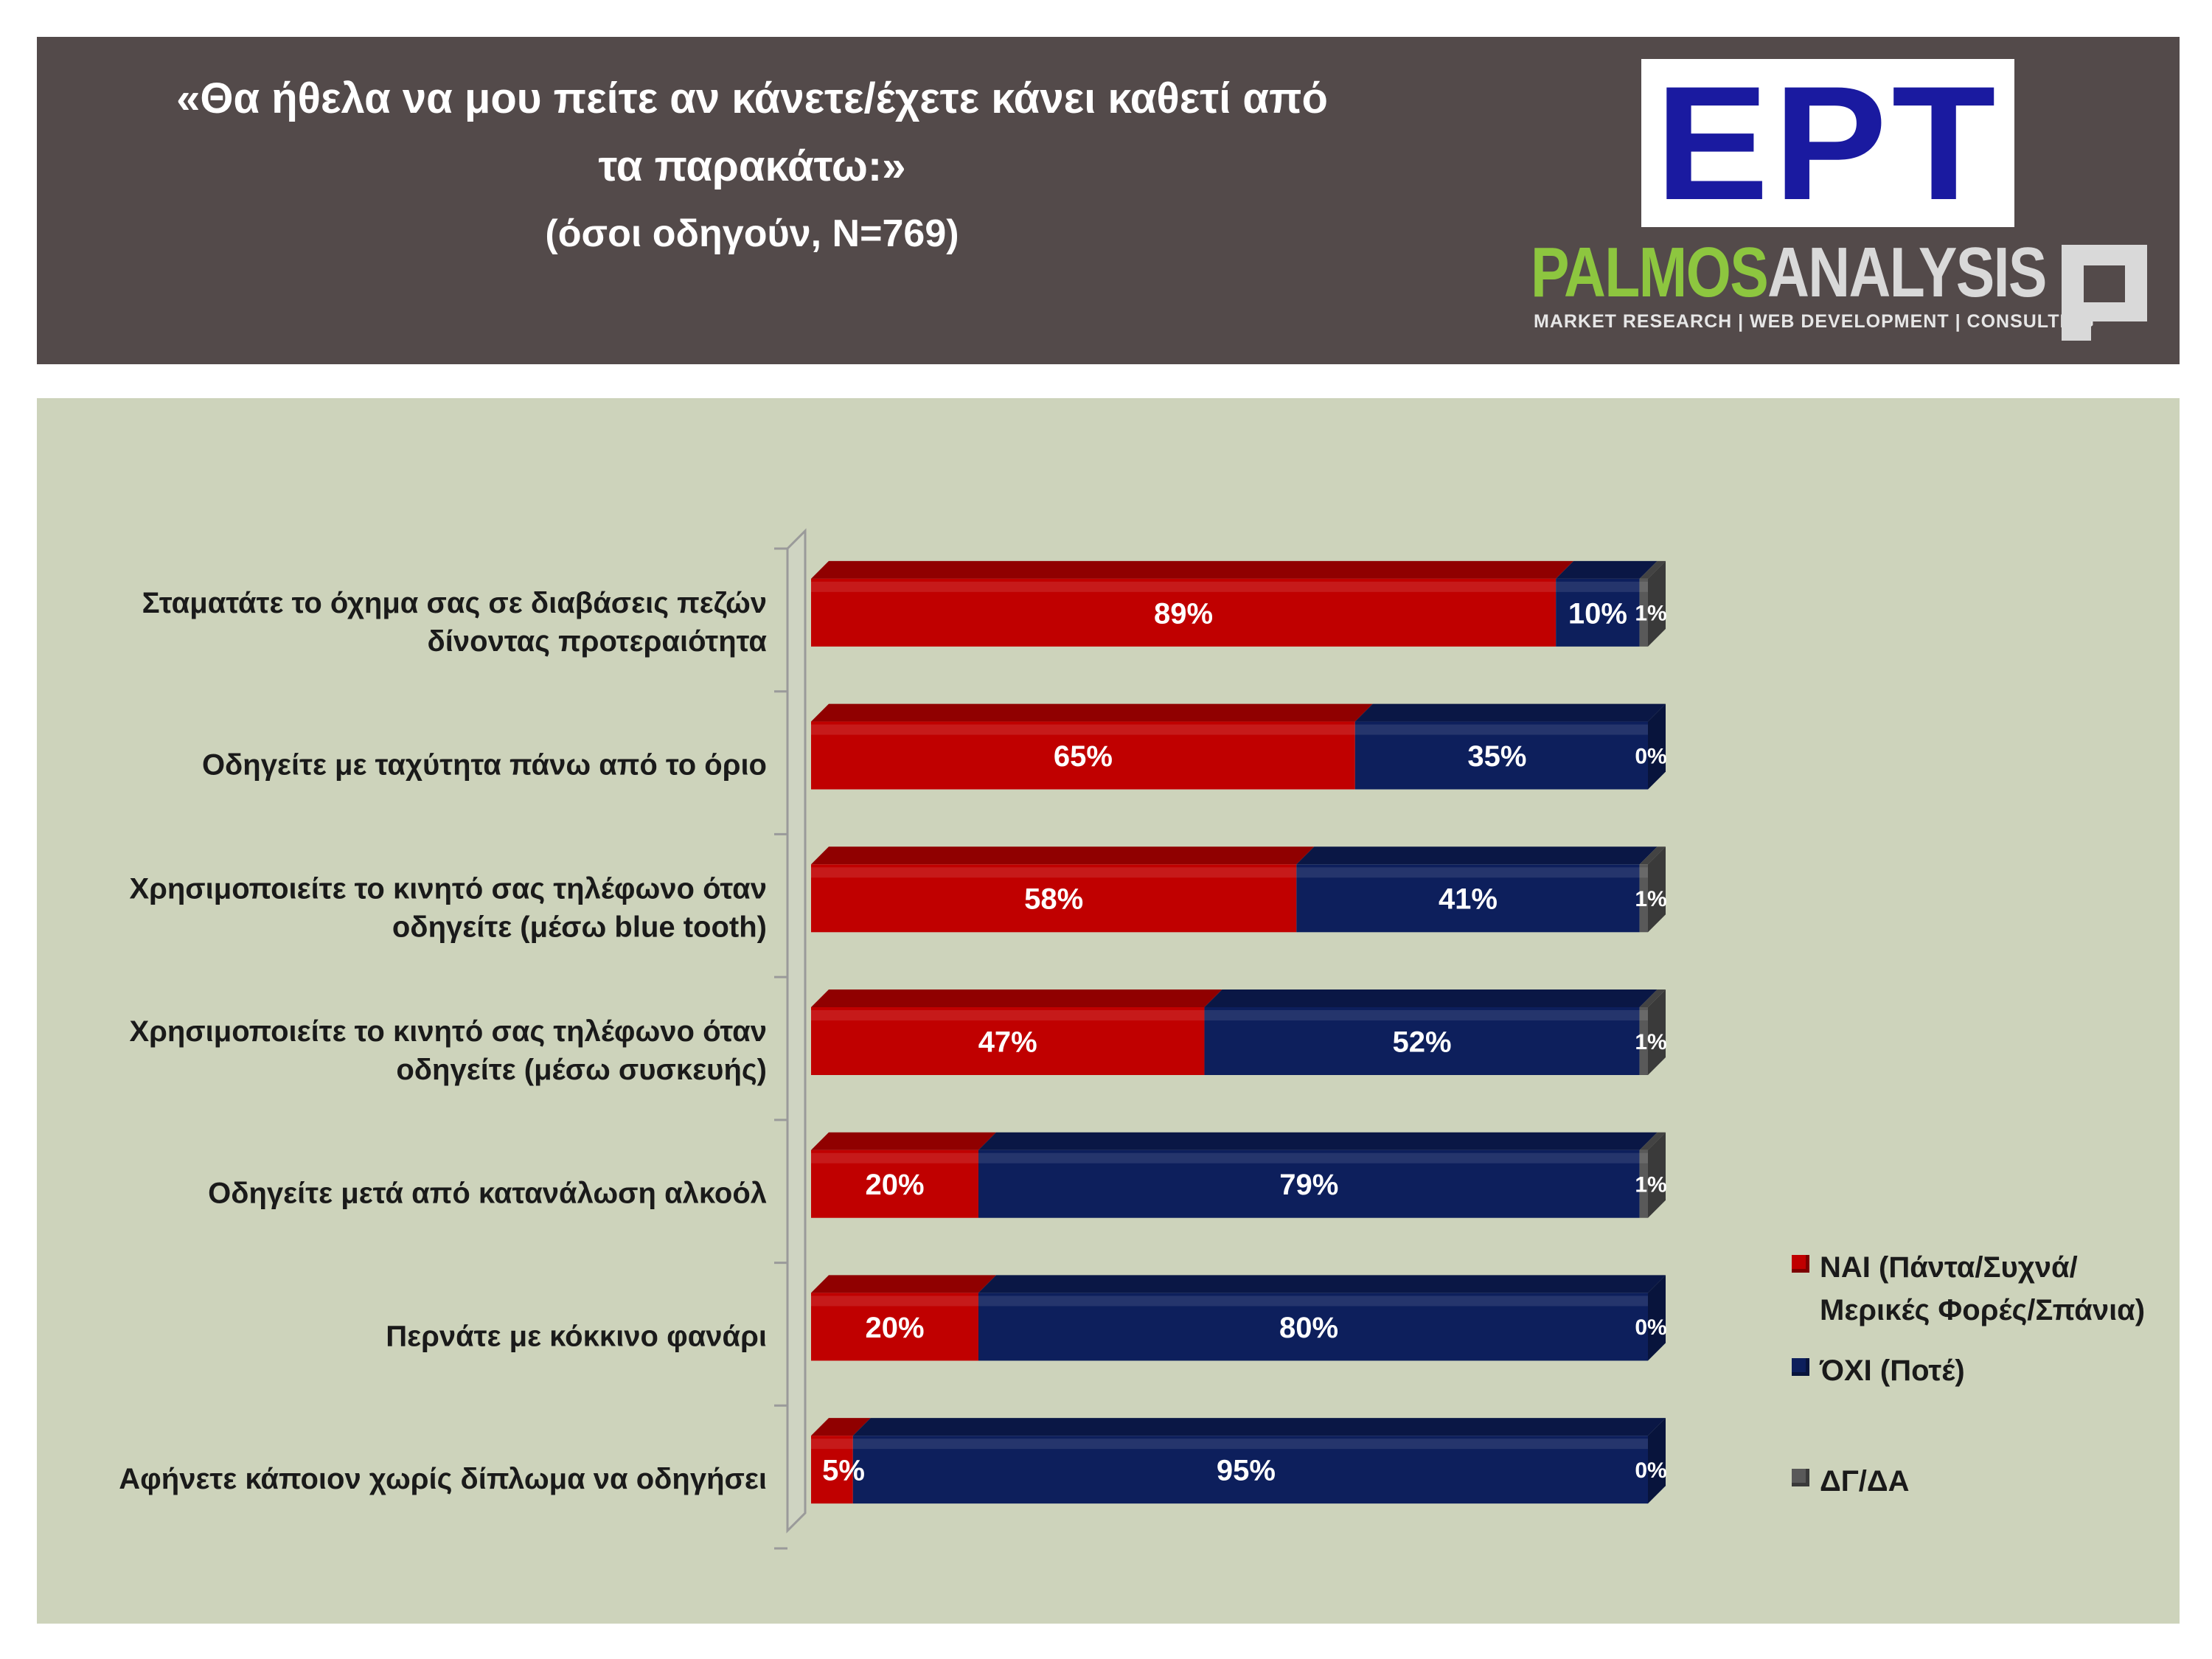 Image resolution: width=2212 pixels, height=1659 pixels. Describe the element at coordinates (1892, 1370) in the screenshot. I see `legend-label: ΌΧΙ (Ποτέ)` at that location.